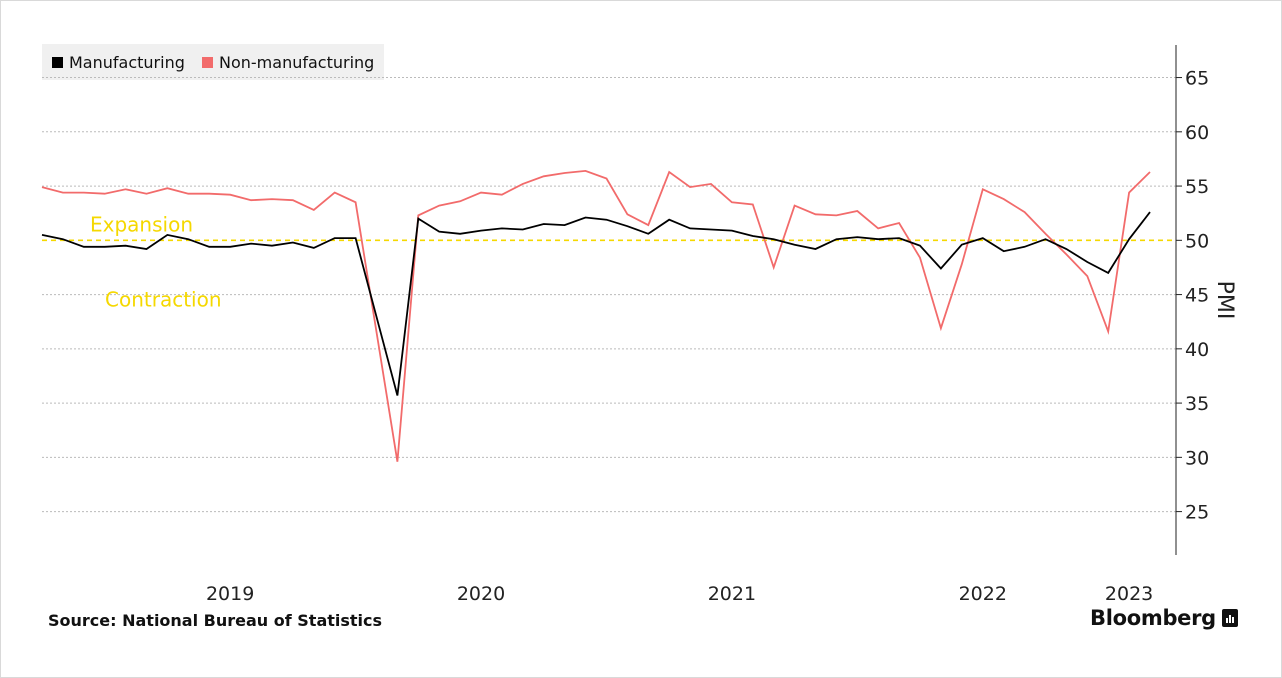 Image resolution: width=1282 pixels, height=678 pixels. I want to click on y-tick-label-35: 35, so click(1197, 404).